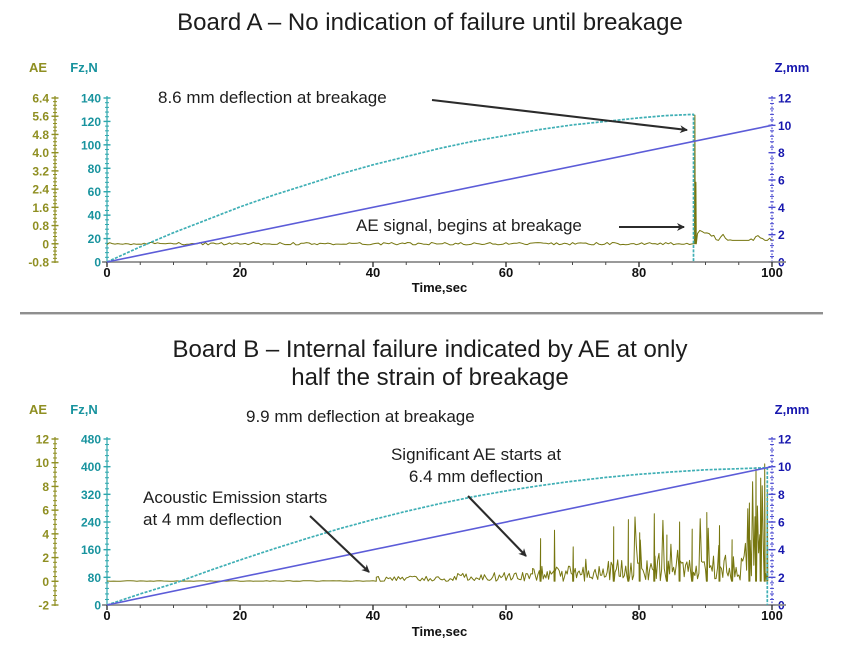 The width and height of the screenshot is (843, 667). What do you see at coordinates (792, 67) in the screenshot?
I see `chart-a-z-axis-label: Z,mm` at bounding box center [792, 67].